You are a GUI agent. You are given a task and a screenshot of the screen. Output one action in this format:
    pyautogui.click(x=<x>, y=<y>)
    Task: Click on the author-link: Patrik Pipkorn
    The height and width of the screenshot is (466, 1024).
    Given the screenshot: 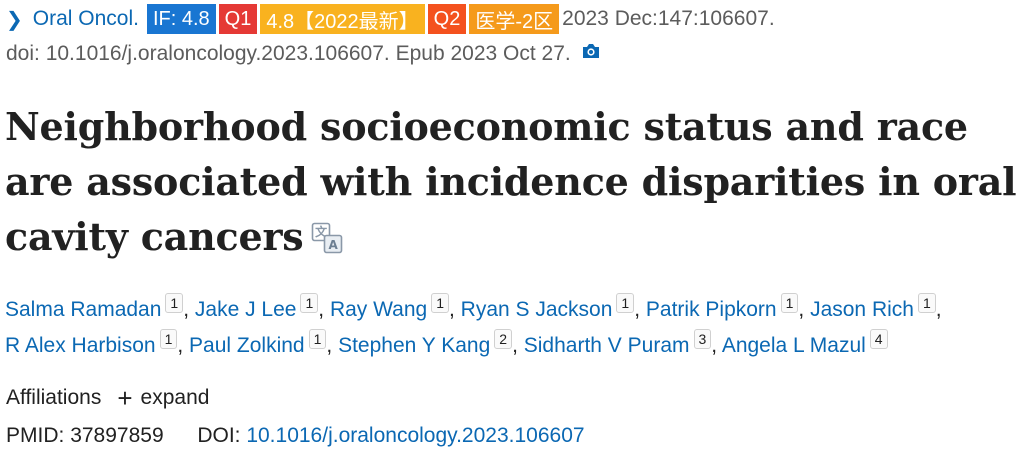 What is the action you would take?
    pyautogui.click(x=711, y=309)
    